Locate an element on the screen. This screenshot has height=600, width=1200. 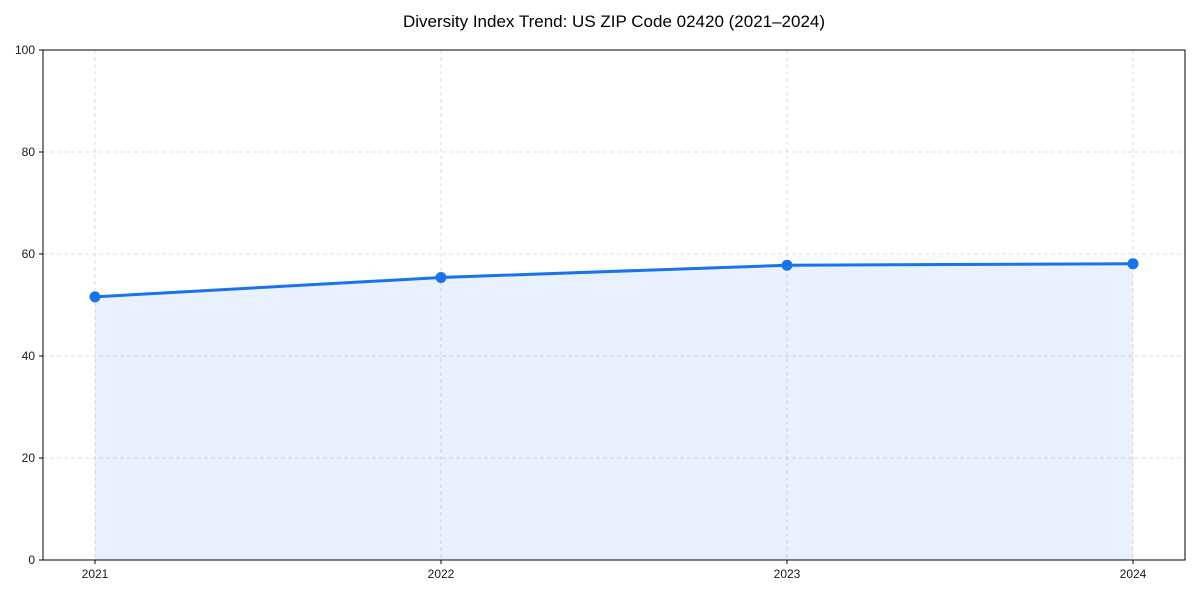
data-point-2024 is located at coordinates (1133, 264).